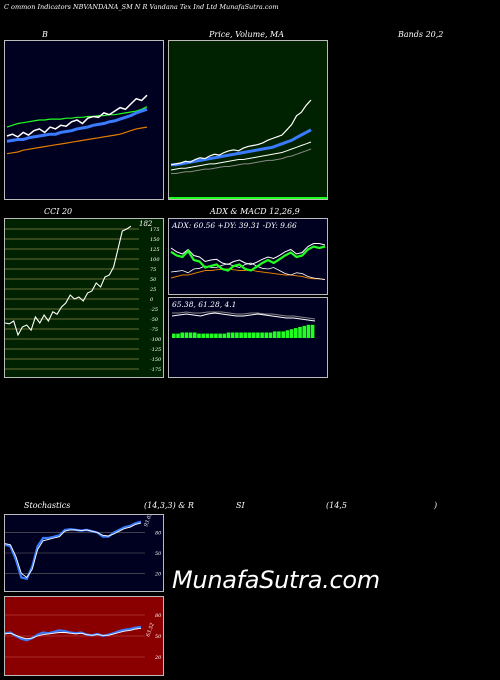 This screenshot has height=680, width=500. What do you see at coordinates (146, 224) in the screenshot?
I see `cci-last-value: 182` at bounding box center [146, 224].